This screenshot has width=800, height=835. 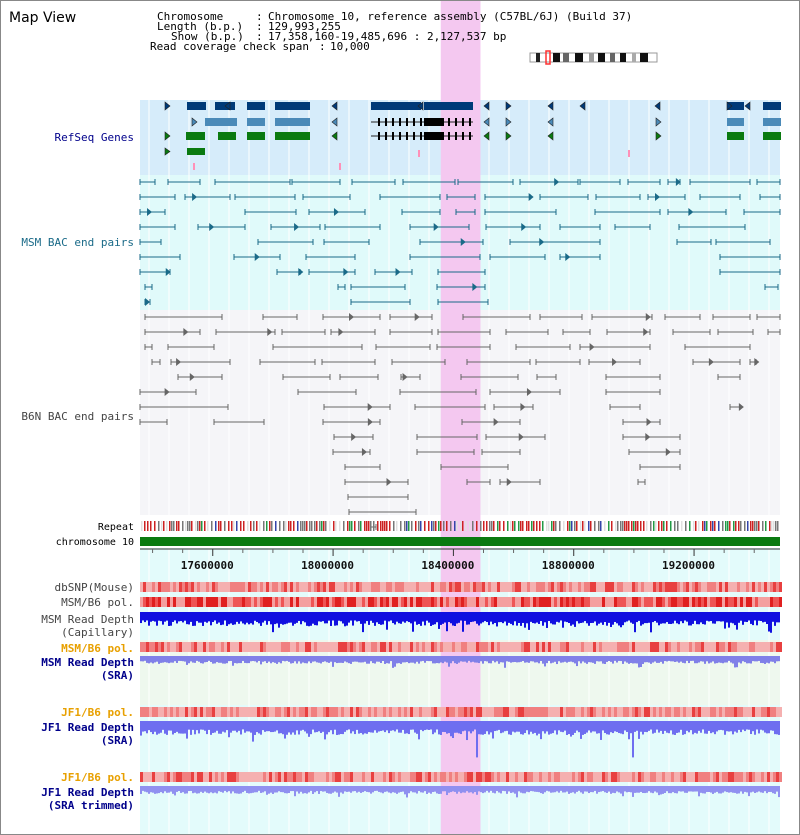 What do you see at coordinates (87, 792) in the screenshot?
I see `track-label-jf1-depth-trimmed: JF1 Read Depth` at bounding box center [87, 792].